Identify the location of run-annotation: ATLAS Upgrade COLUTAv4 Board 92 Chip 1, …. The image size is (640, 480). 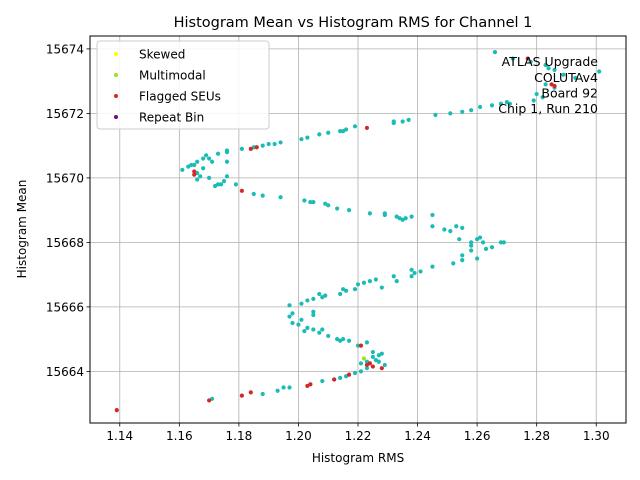
(548, 85).